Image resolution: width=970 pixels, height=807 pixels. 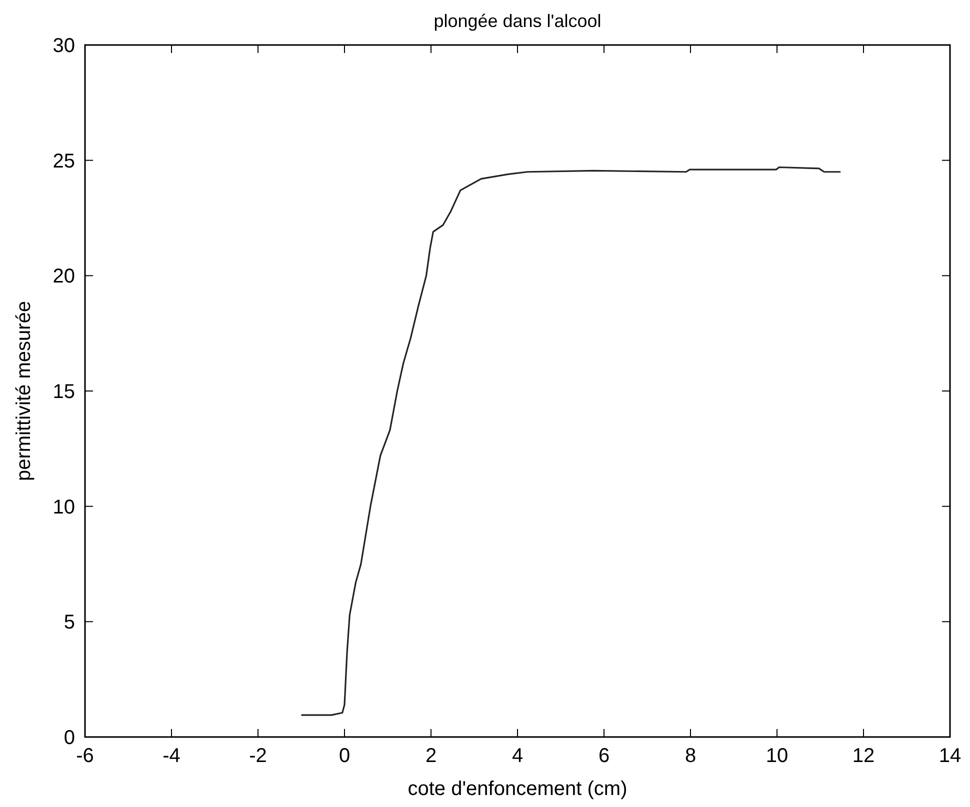 What do you see at coordinates (63, 161) in the screenshot?
I see `y-tick-label: 25` at bounding box center [63, 161].